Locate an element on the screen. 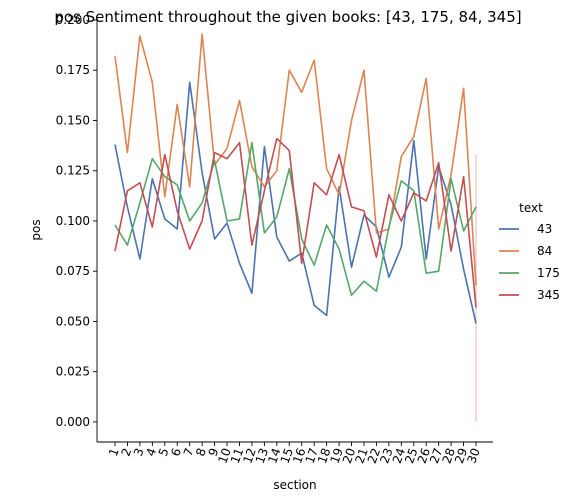 This screenshot has width=576, height=504. x-tick-label: 8 is located at coordinates (201, 452).